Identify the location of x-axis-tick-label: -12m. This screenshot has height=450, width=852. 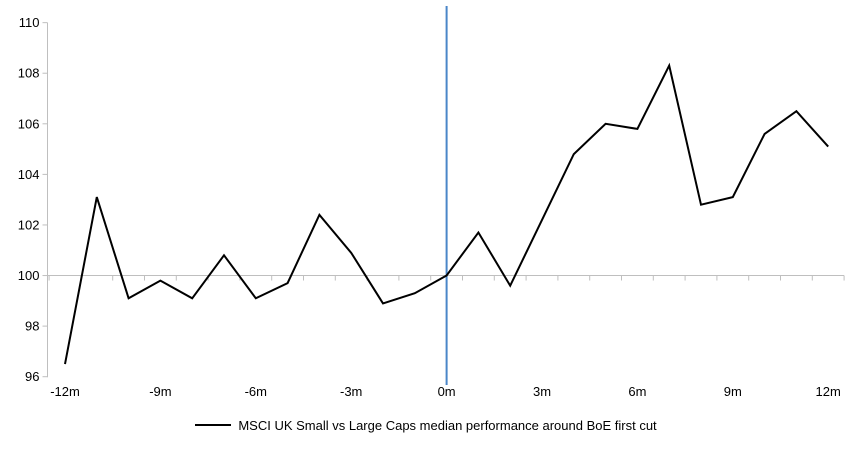
(65, 391).